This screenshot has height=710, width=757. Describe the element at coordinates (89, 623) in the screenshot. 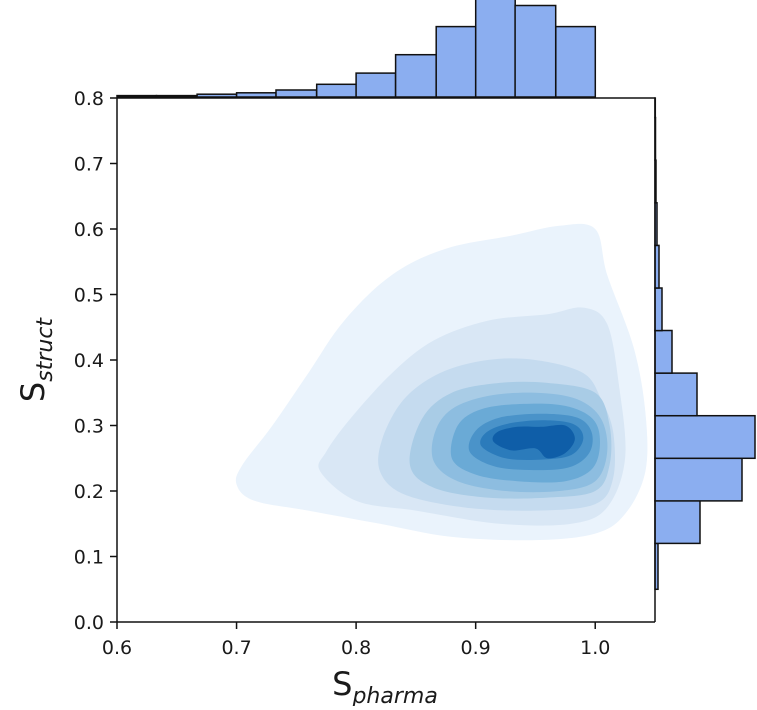

I see `y-tick-label: 0.0` at that location.